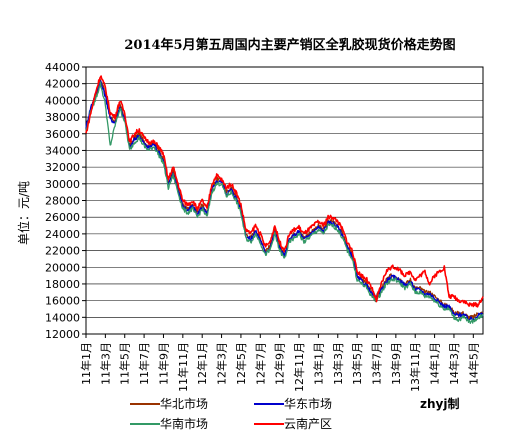  What do you see at coordinates (62, 67) in the screenshot?
I see `y-tick-label: 44000` at bounding box center [62, 67].